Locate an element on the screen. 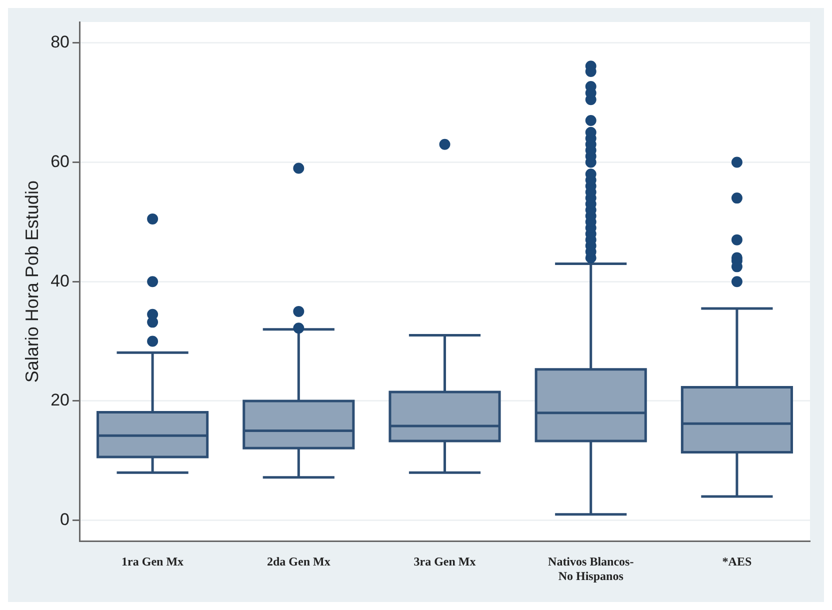 The width and height of the screenshot is (832, 610). y-tick-label: 60 is located at coordinates (60, 161).